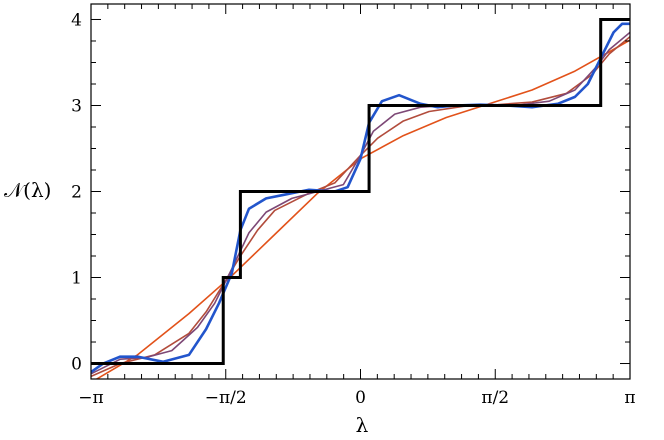 Image resolution: width=664 pixels, height=440 pixels. What do you see at coordinates (76, 365) in the screenshot?
I see `y-tick-label: 0` at bounding box center [76, 365].